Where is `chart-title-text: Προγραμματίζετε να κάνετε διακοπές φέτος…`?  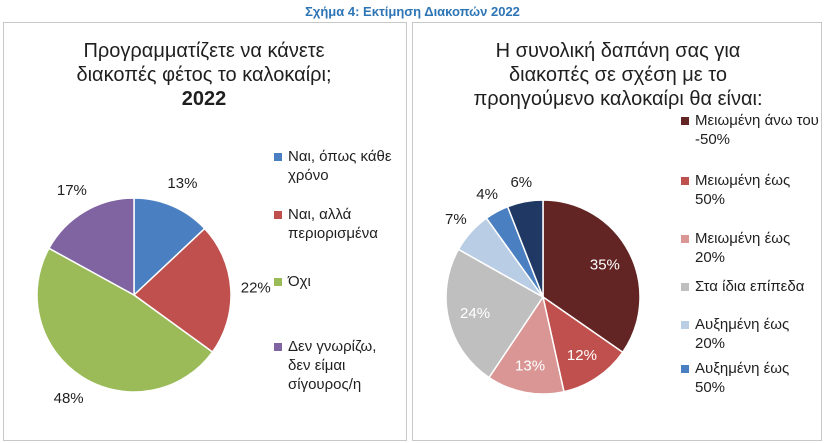 chart-title-text: Προγραμματίζετε να κάνετε διακοπές φέτος… is located at coordinates (204, 63).